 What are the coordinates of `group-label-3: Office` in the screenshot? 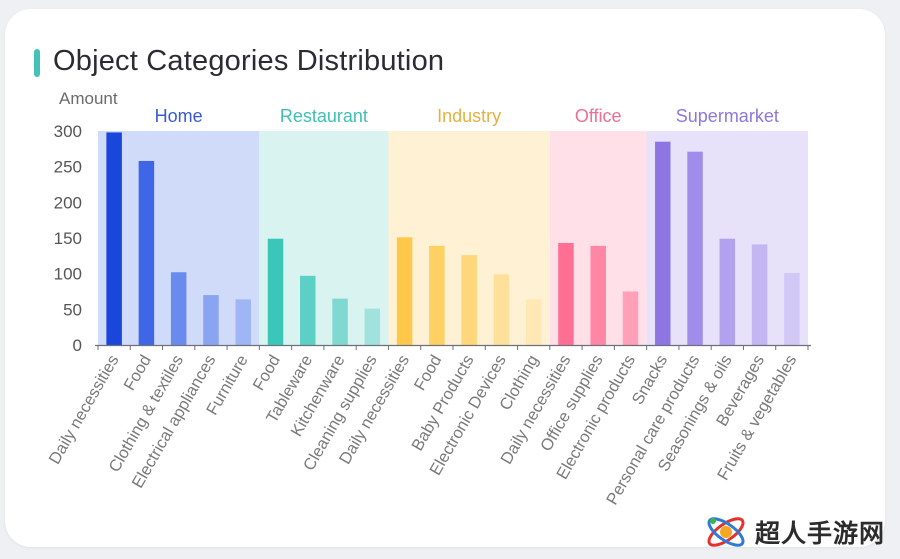 It's located at (598, 116).